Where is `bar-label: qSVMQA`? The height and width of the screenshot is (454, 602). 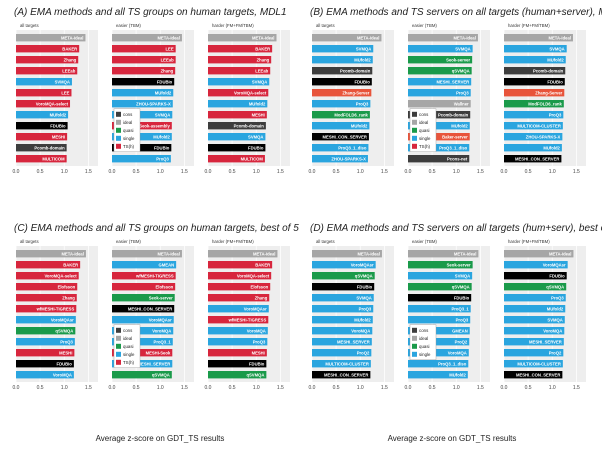 bar-label: qSVMQA is located at coordinates (161, 374).